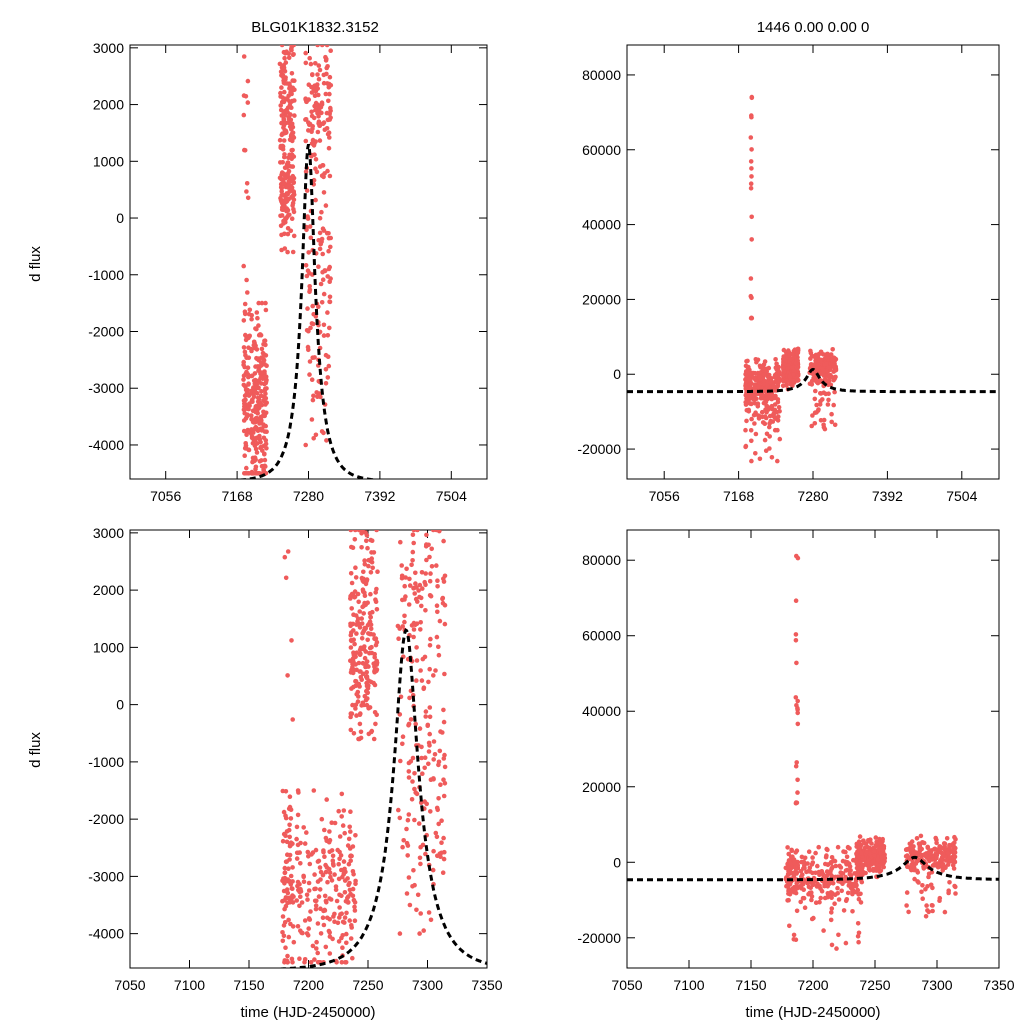  What do you see at coordinates (813, 27) in the screenshot?
I see `top-right-title: 1446 0.00 0.00 0` at bounding box center [813, 27].